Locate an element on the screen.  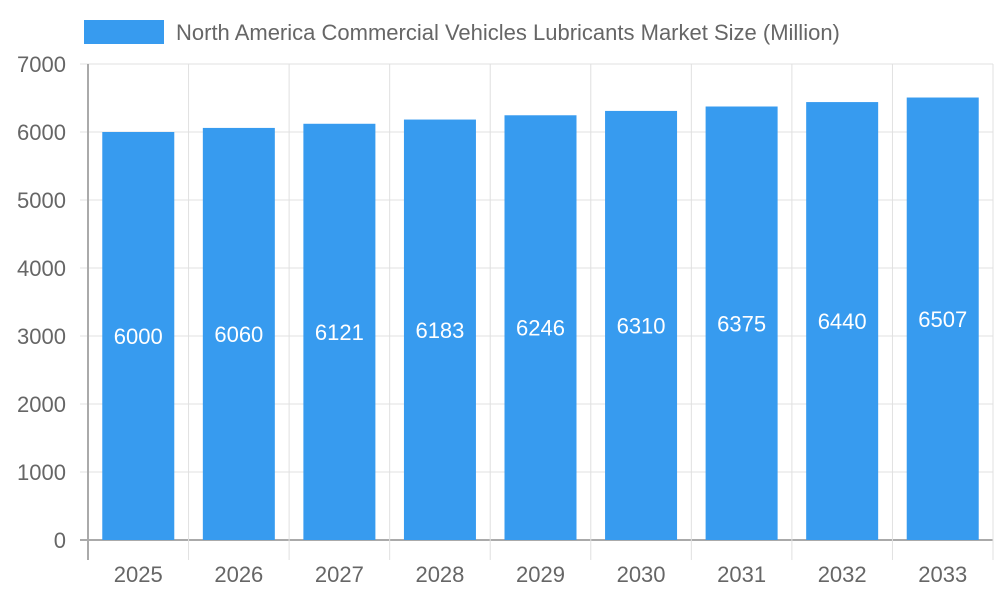
data-label: 6060 is located at coordinates (238, 334).